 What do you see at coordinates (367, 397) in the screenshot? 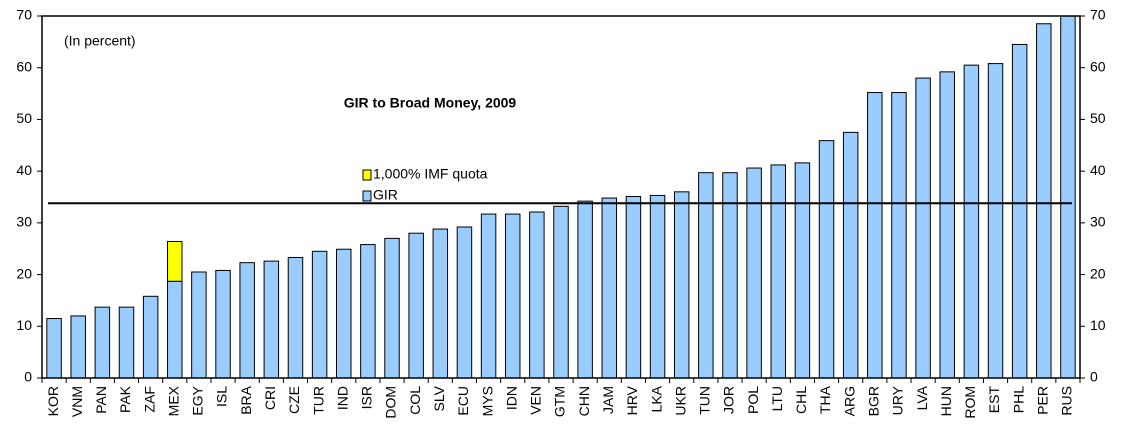
I see `x-tick-label: ISR` at bounding box center [367, 397].